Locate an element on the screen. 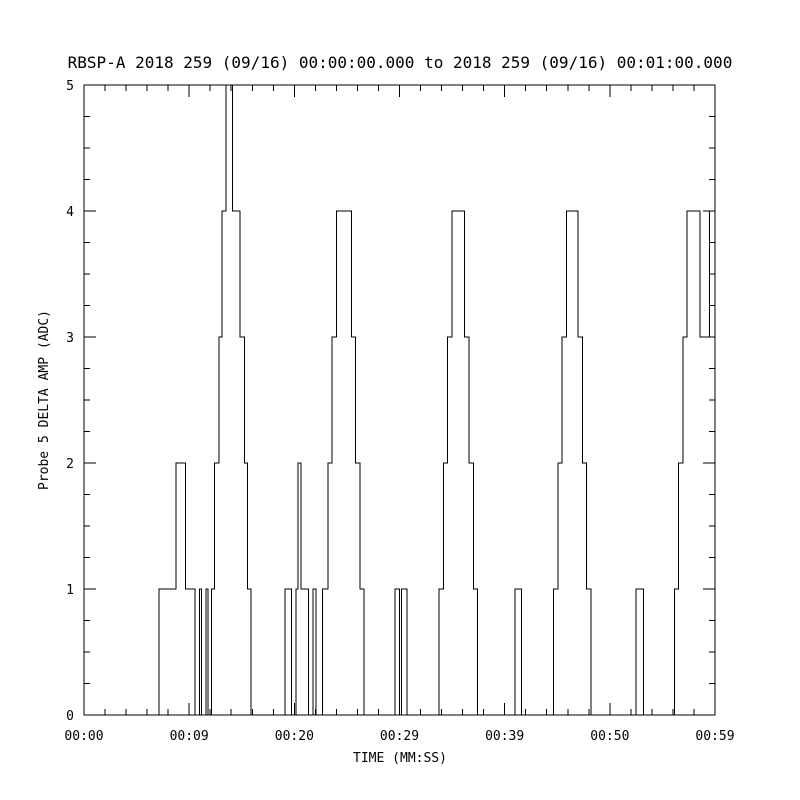 This screenshot has width=800, height=800. y-axis-label: Probe 5 DELTA AMP (ADC) is located at coordinates (44, 400).